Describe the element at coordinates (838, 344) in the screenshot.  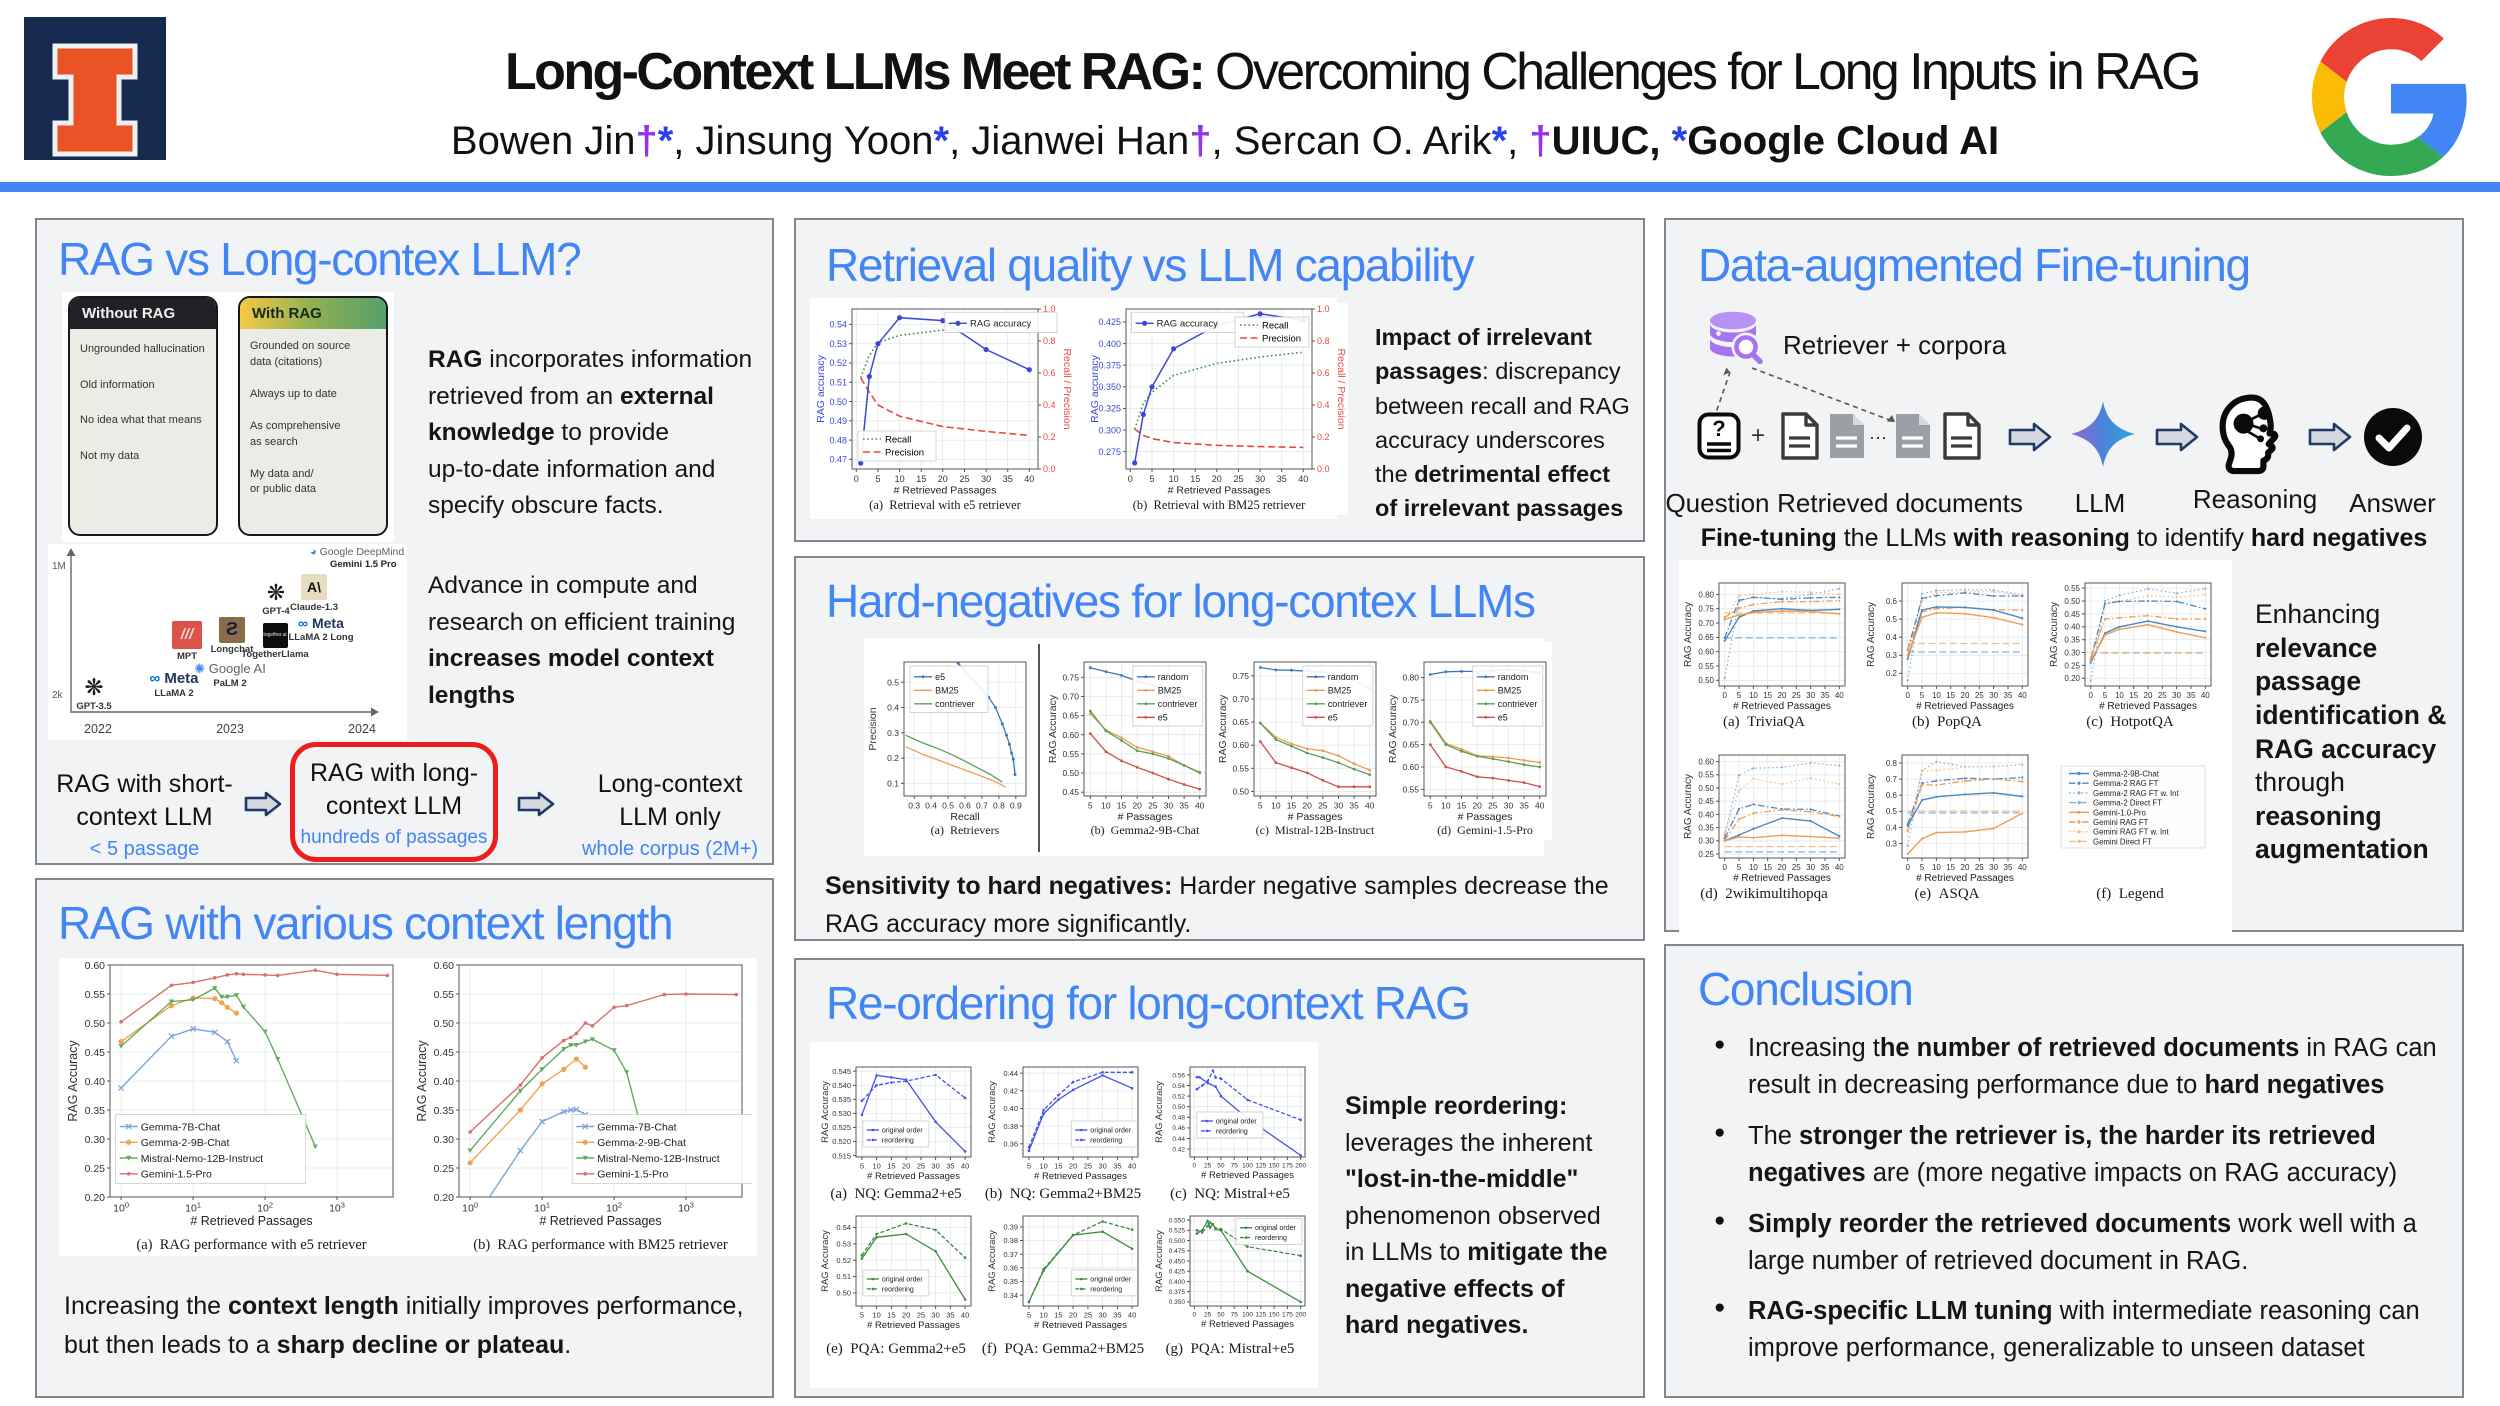
I see `svg-text: 0.53` at that location.